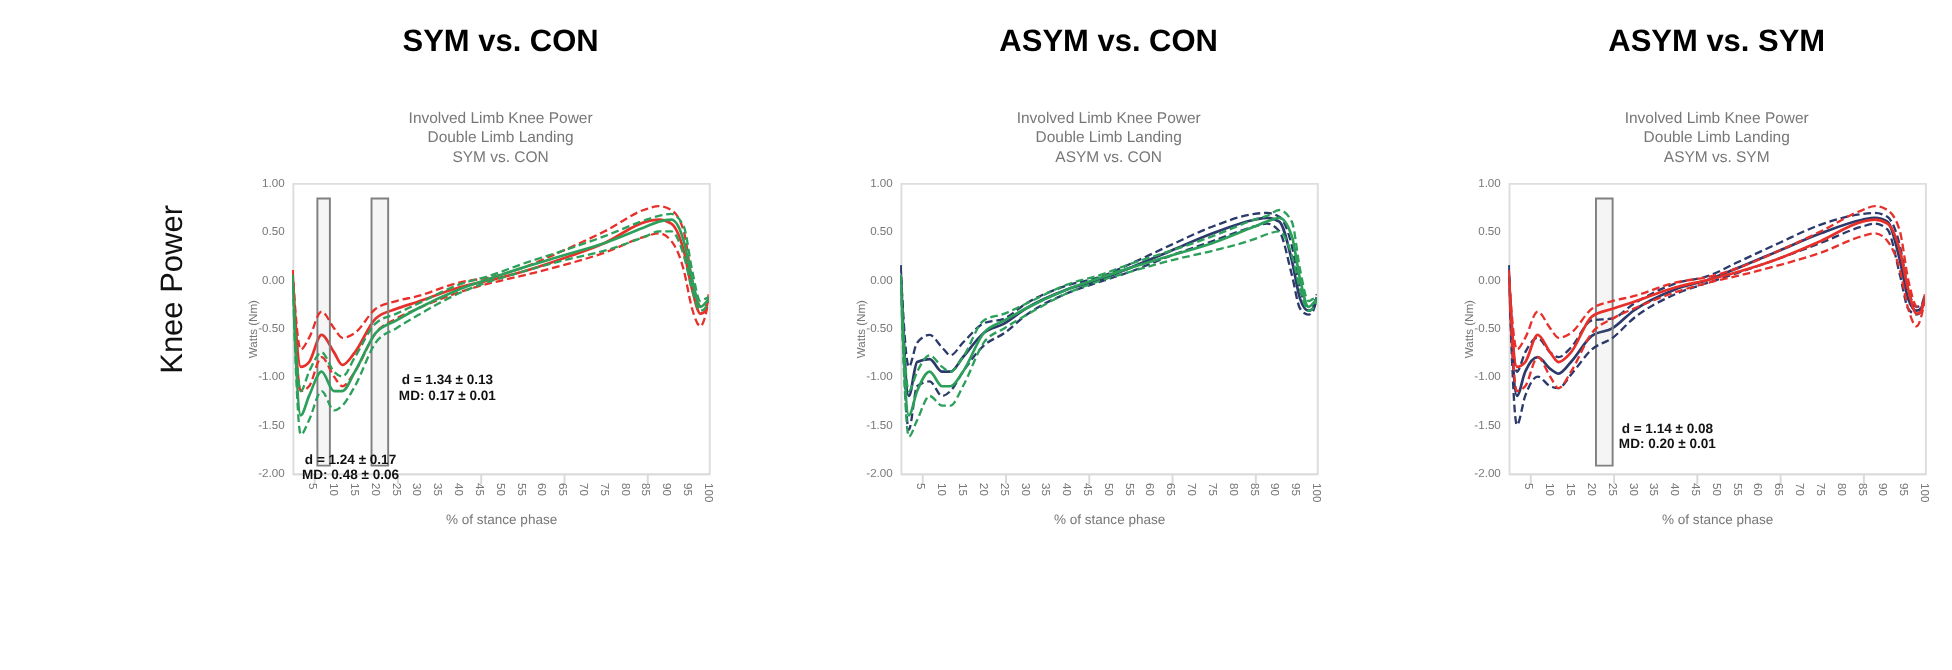  What do you see at coordinates (1717, 137) in the screenshot?
I see `chart-subtitle: Involved Limb Knee Power Double Limb Landing ASYM vs. SYM` at bounding box center [1717, 137].